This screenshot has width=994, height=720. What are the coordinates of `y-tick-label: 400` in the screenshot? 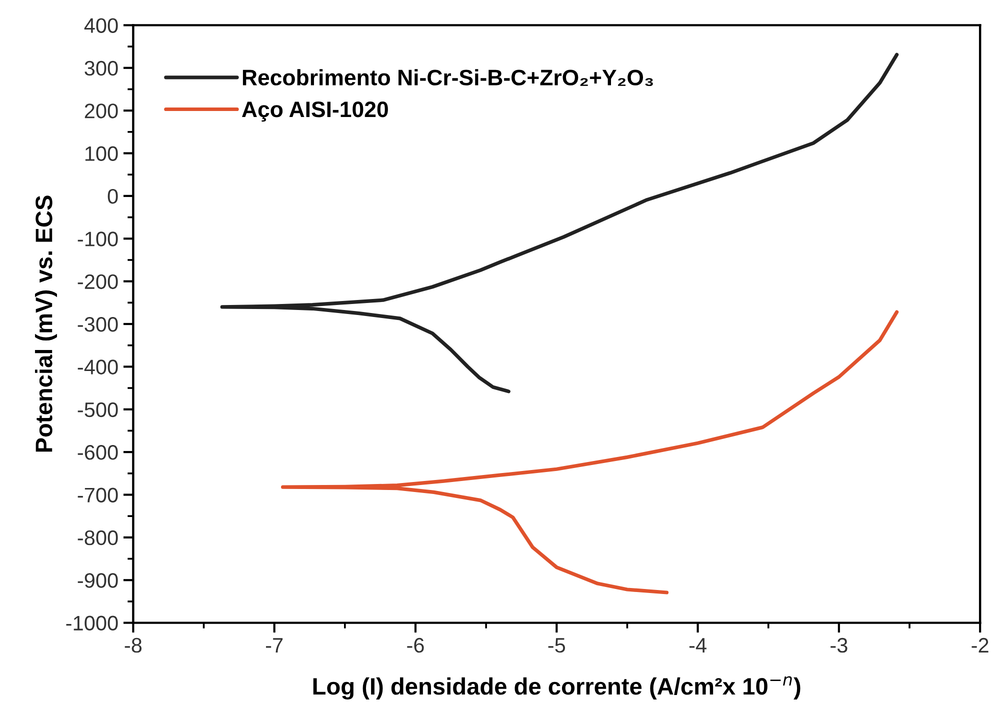 It's located at (101, 25).